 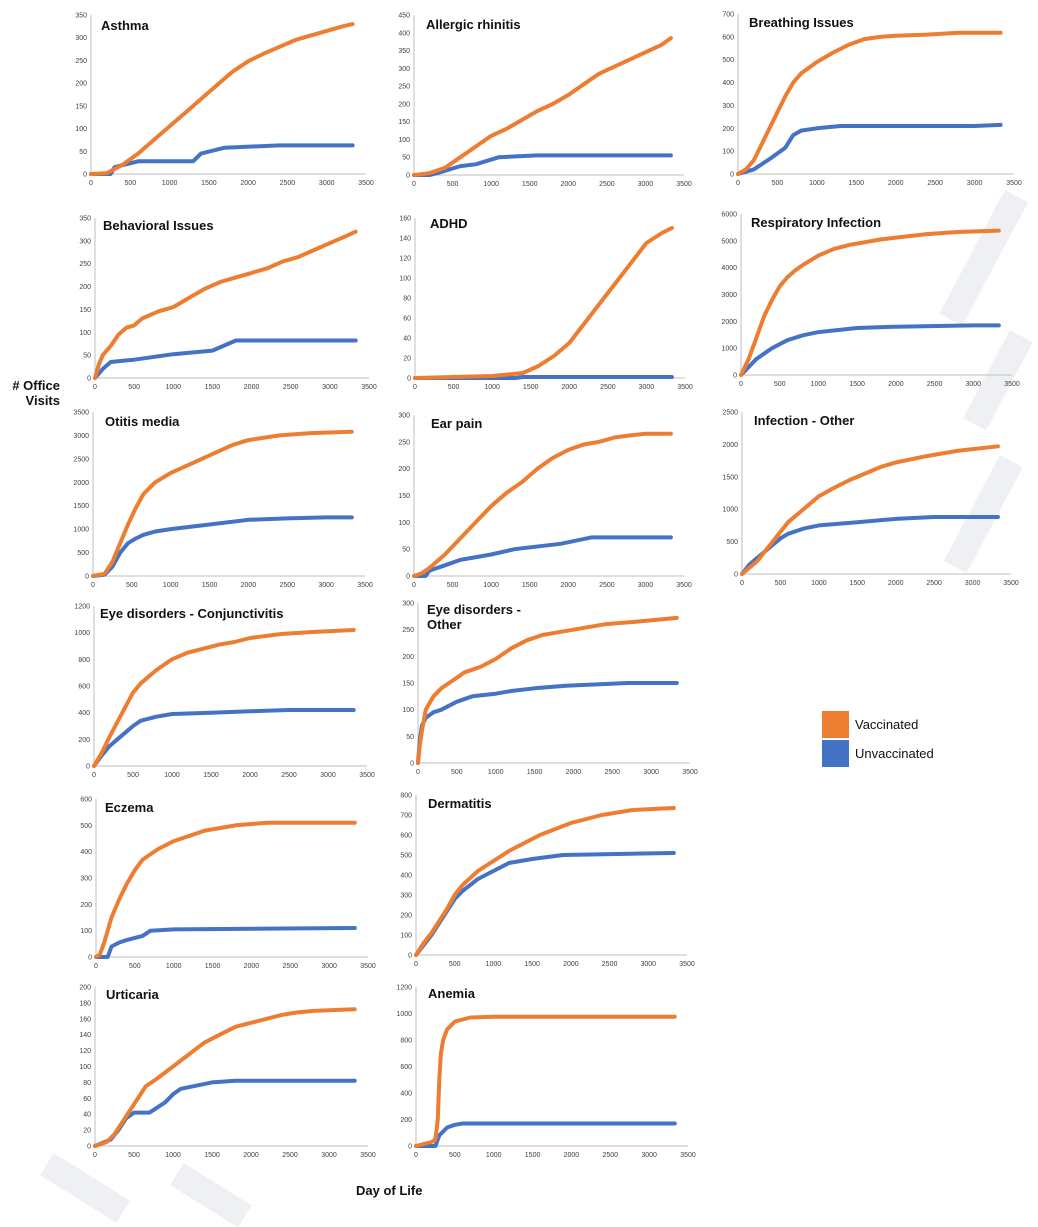 I want to click on y-tick-label: 40, so click(x=87, y=1115).